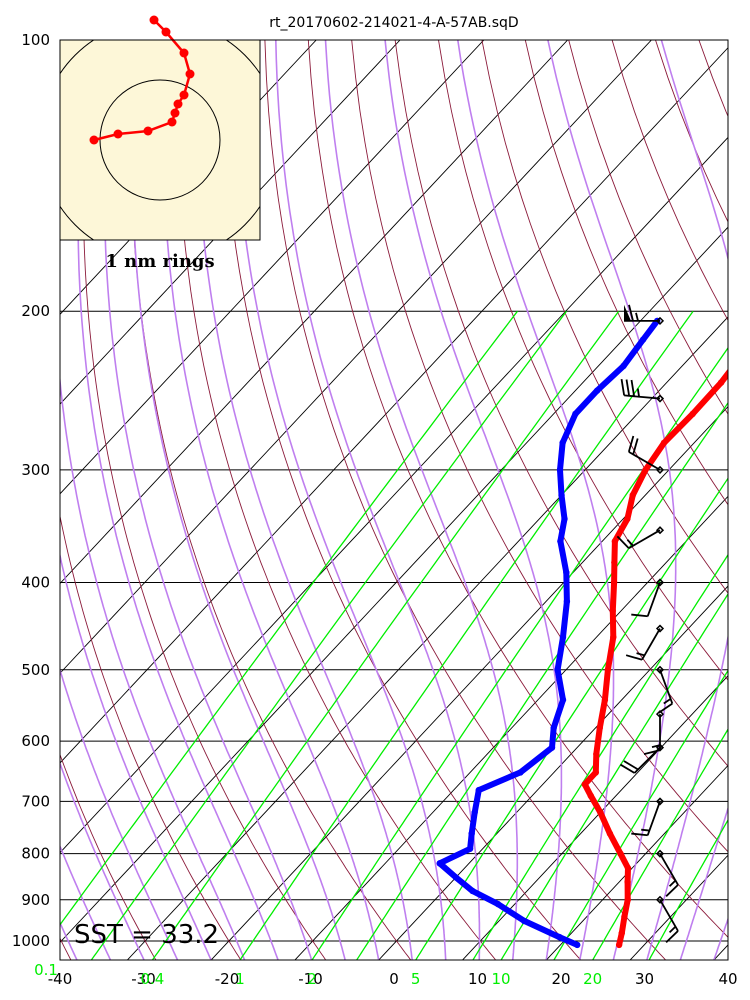 The width and height of the screenshot is (750, 1000). I want to click on barb-pennant, so click(627, 312).